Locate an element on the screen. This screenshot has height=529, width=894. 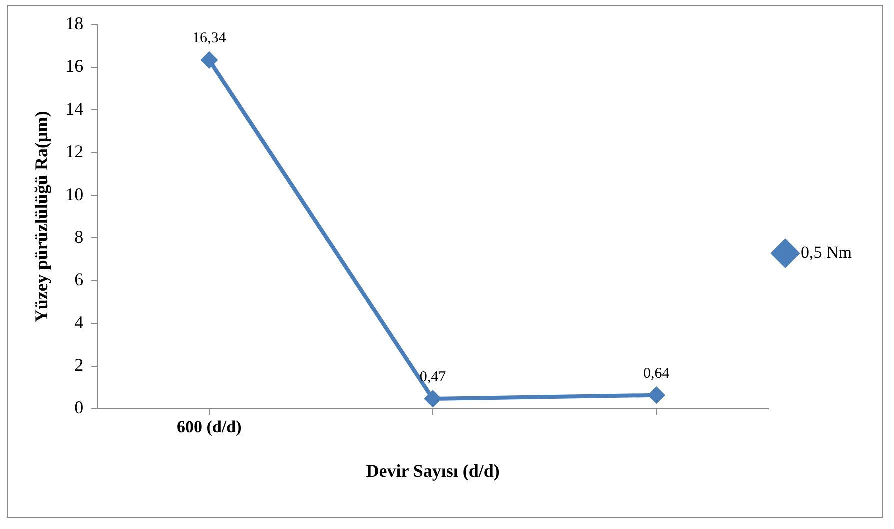
y-tick-label: 16 is located at coordinates (75, 66).